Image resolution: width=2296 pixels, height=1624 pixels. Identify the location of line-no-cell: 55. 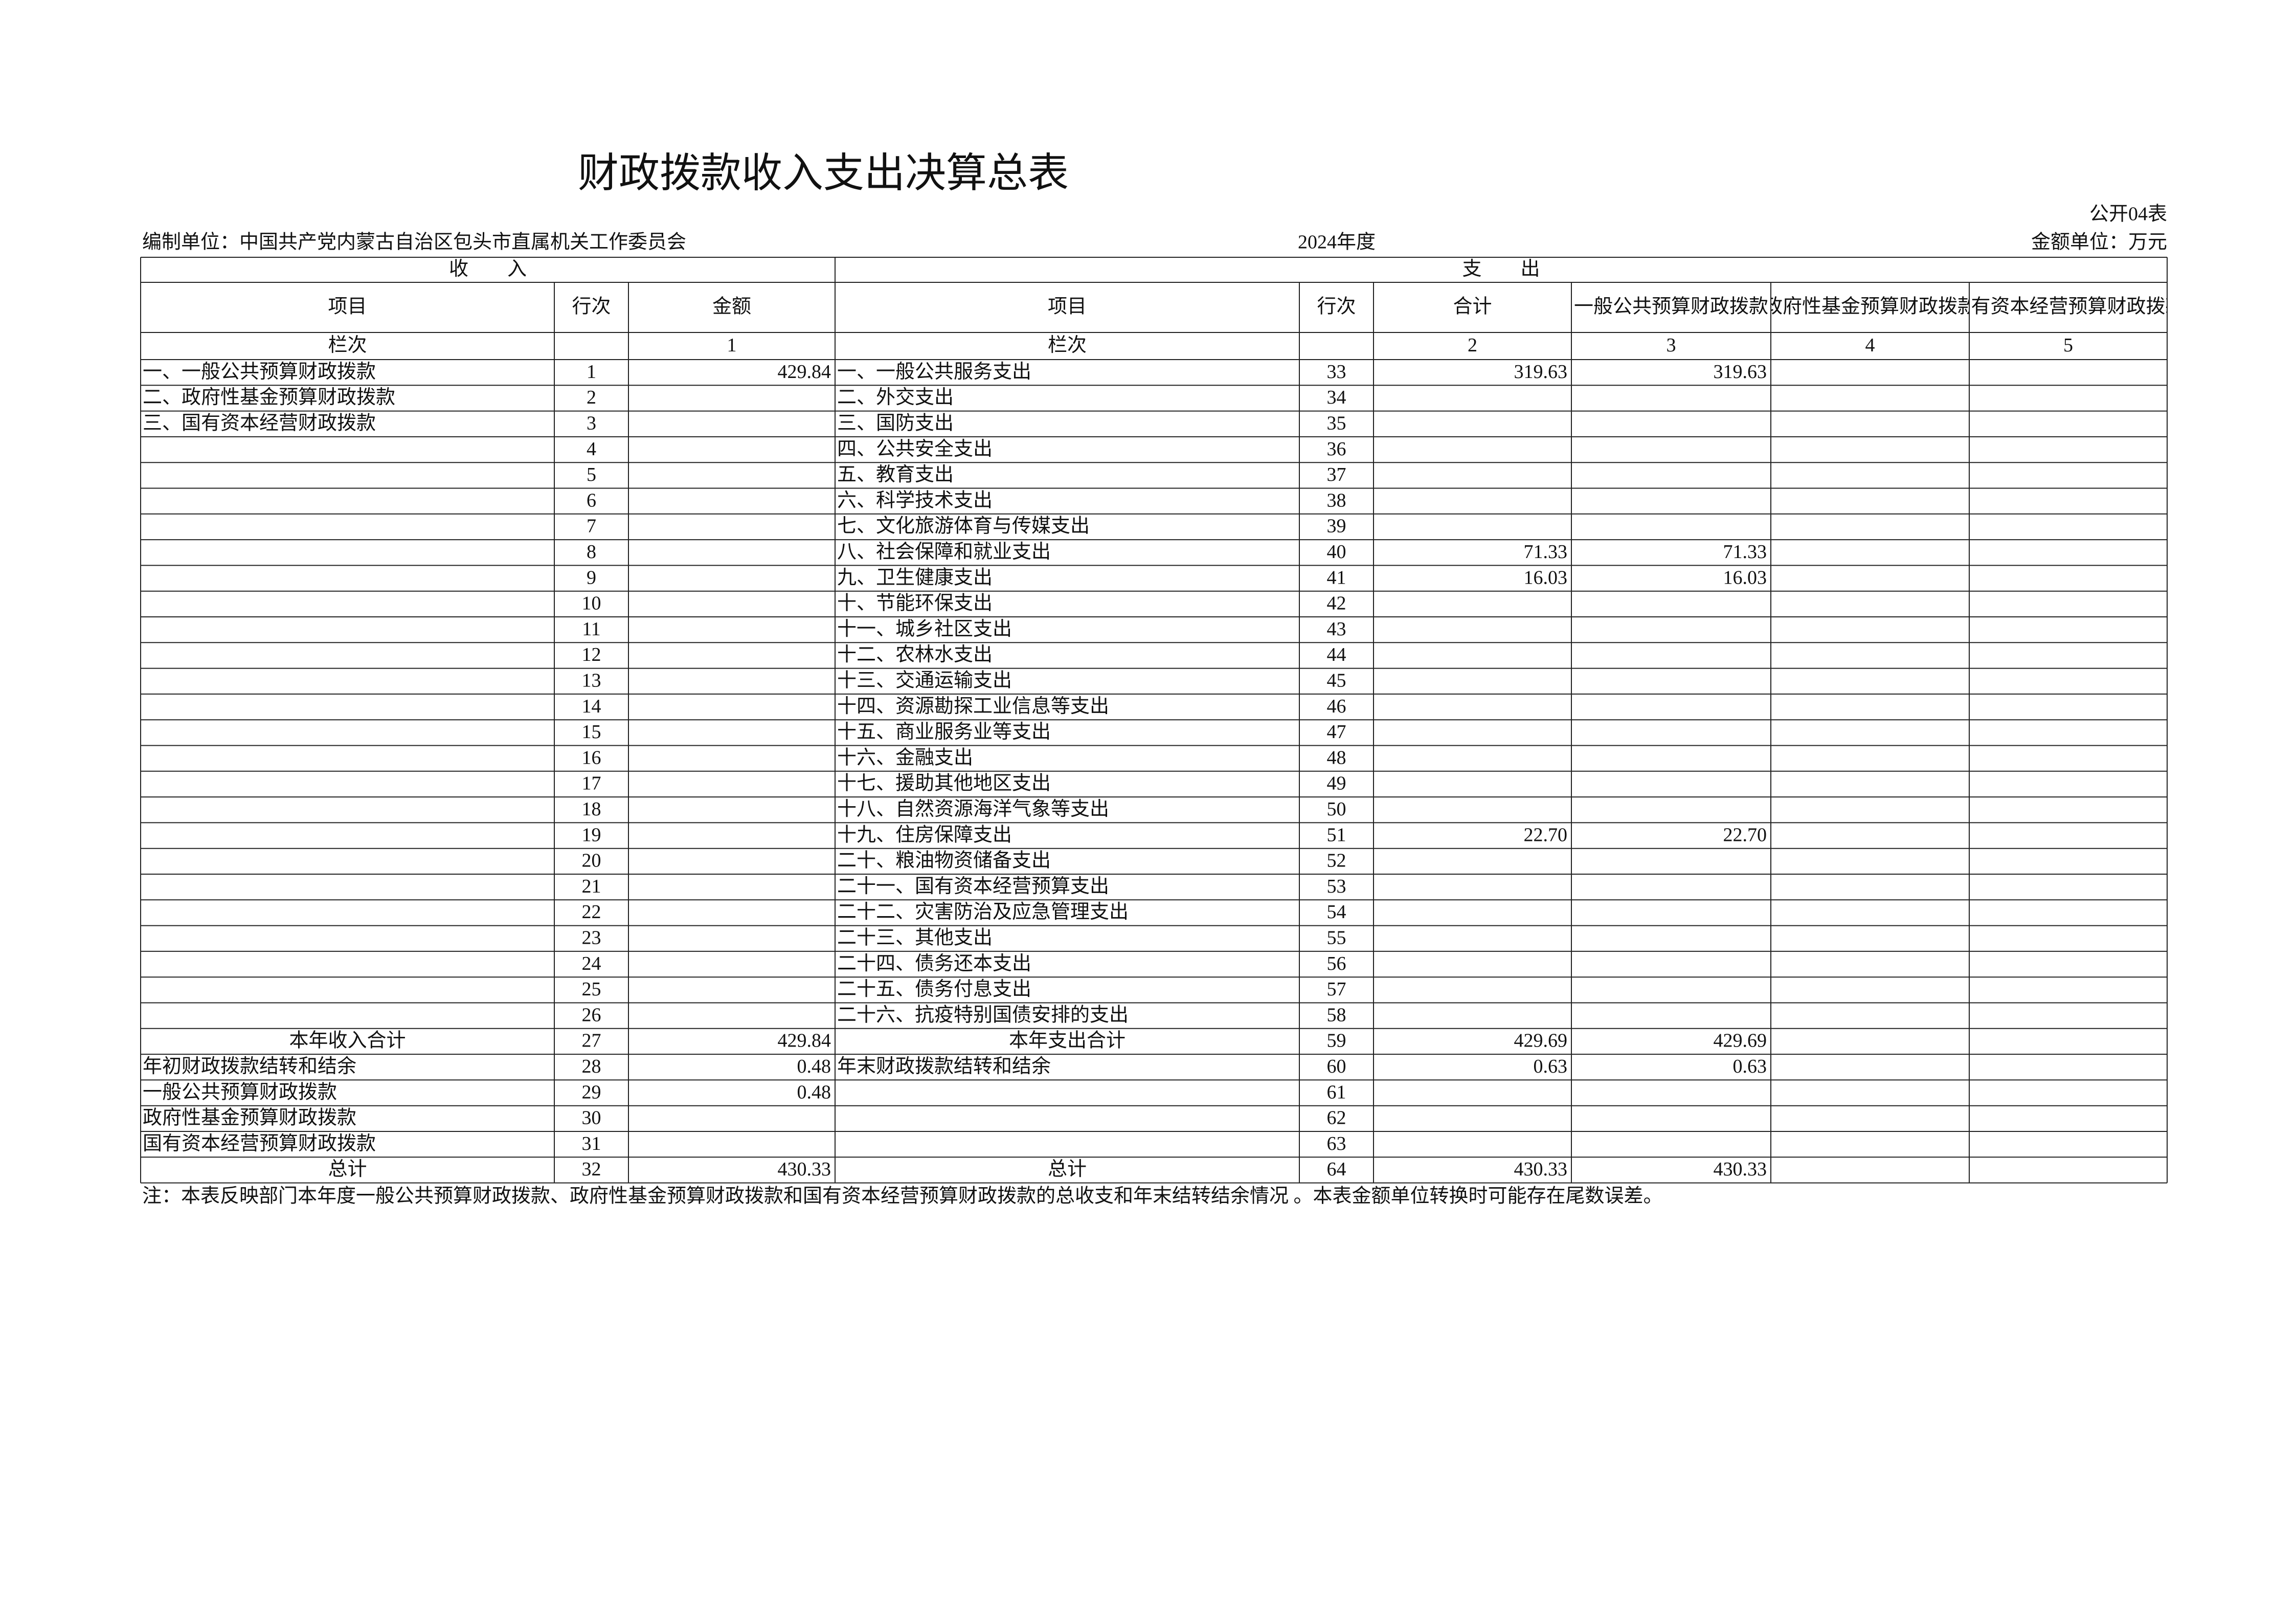
(1337, 937).